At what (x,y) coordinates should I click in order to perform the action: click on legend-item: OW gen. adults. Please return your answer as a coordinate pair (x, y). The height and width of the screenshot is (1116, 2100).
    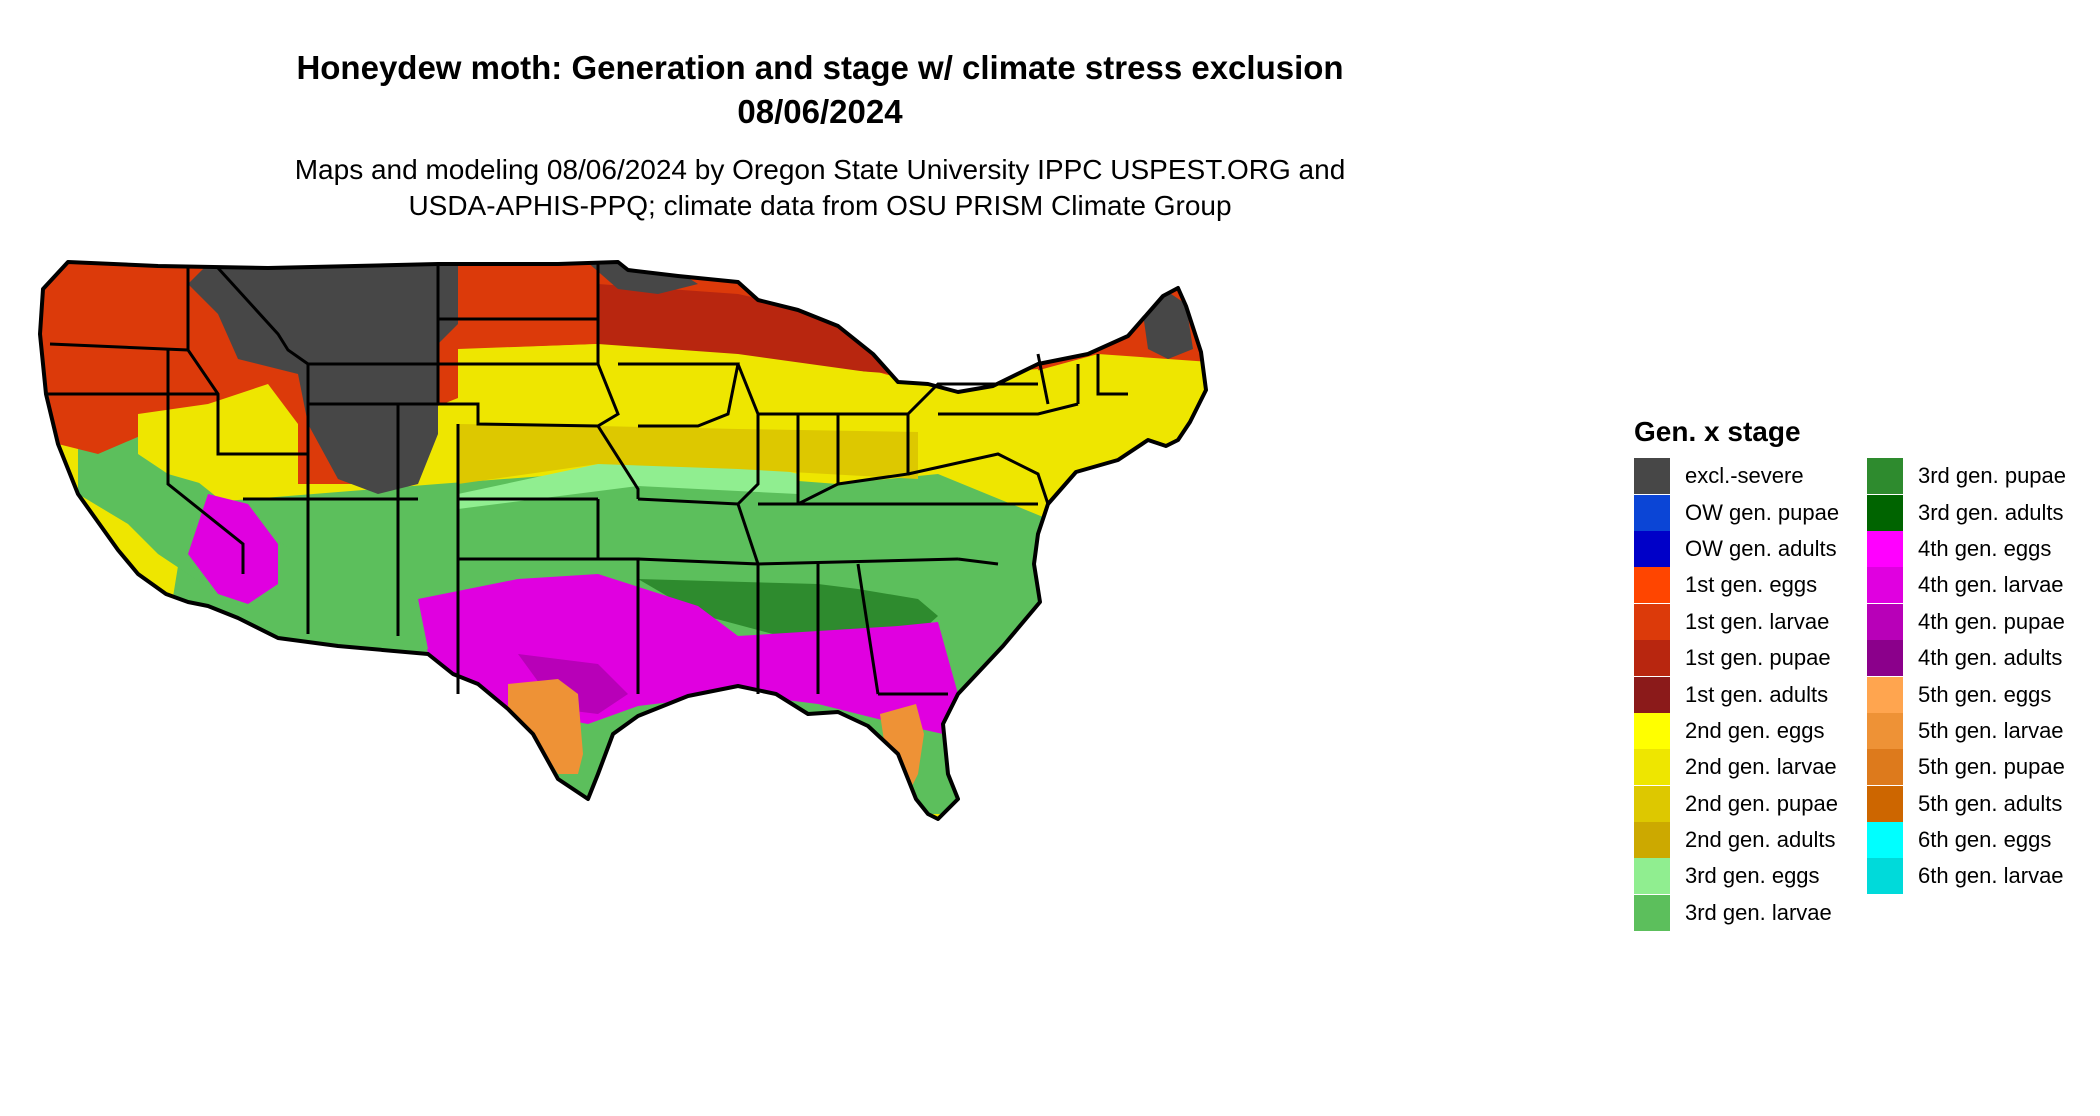
    Looking at the image, I should click on (1736, 548).